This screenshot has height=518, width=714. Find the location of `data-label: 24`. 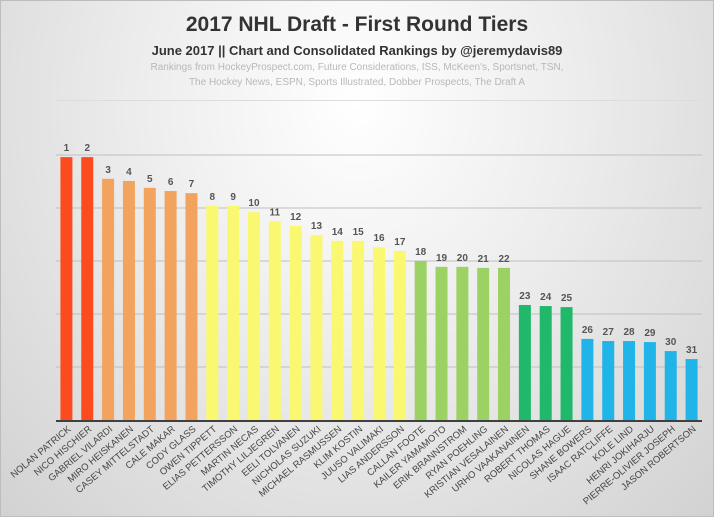

data-label: 24 is located at coordinates (546, 297).